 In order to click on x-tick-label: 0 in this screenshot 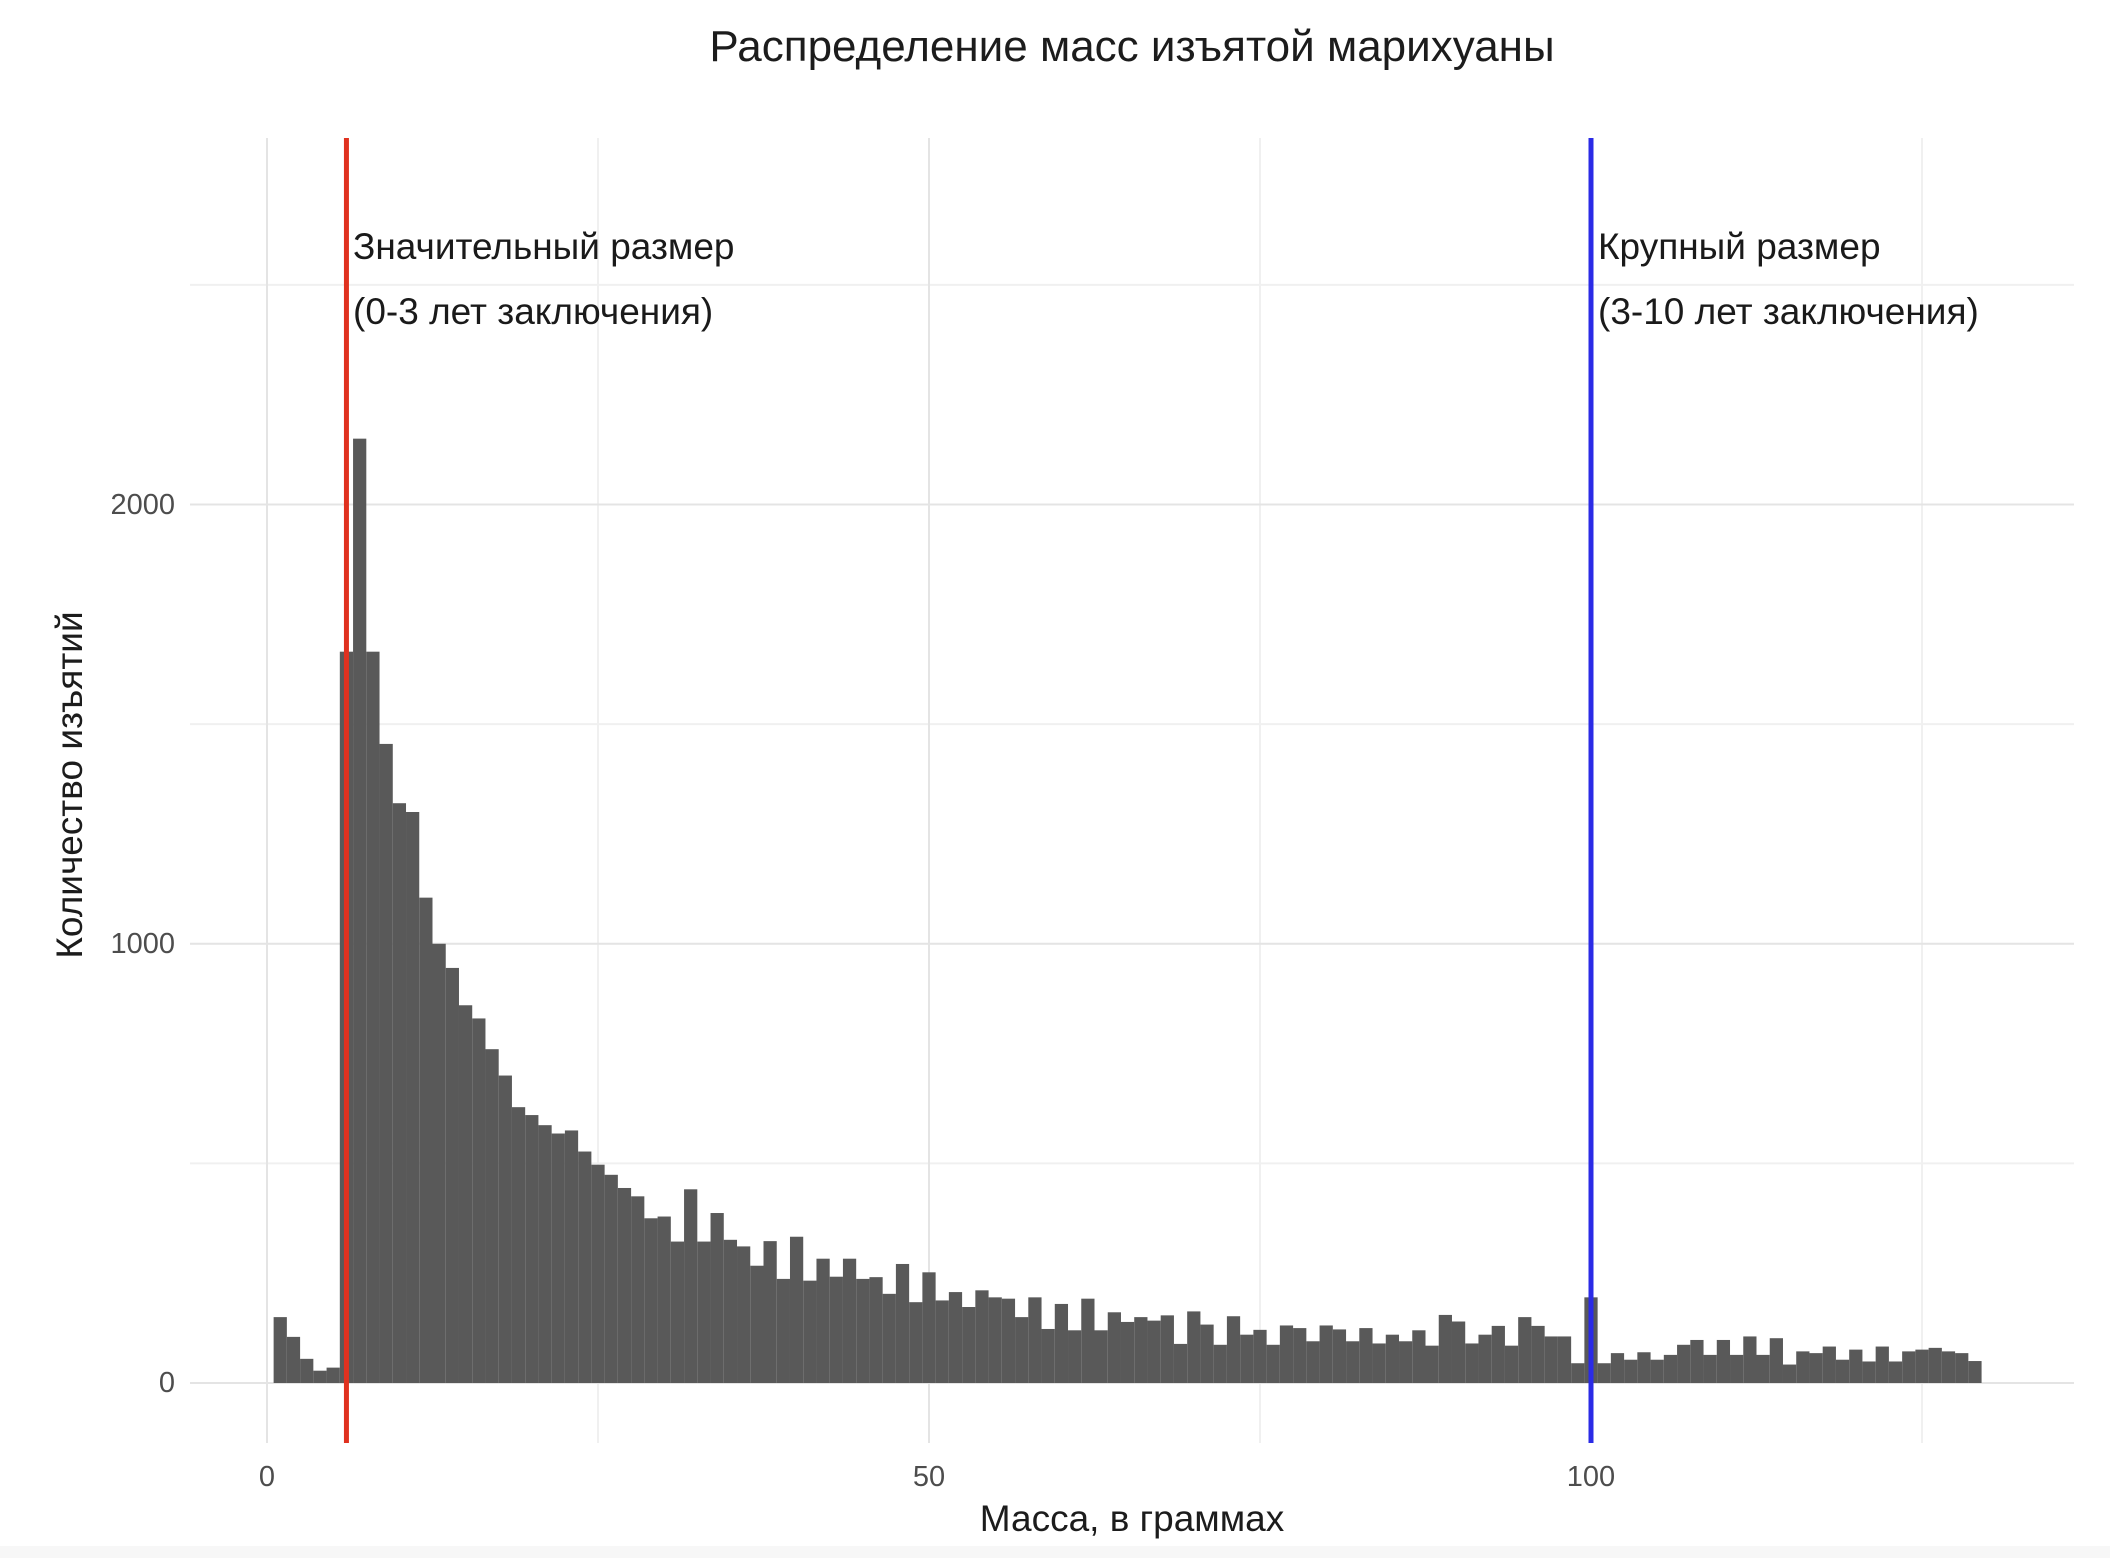, I will do `click(267, 1477)`.